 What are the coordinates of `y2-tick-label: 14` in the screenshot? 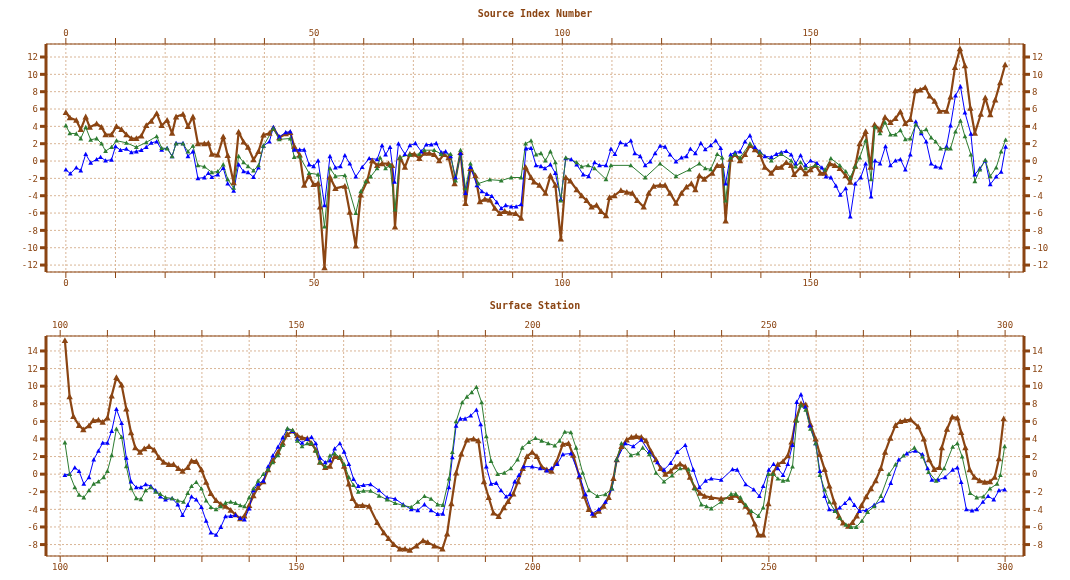 It's located at (1037, 351).